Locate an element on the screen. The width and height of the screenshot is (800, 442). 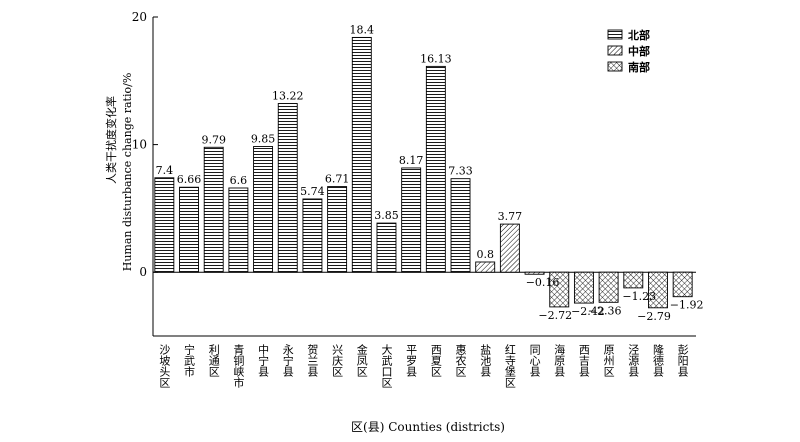
x-category-label: 彭阳县 is located at coordinates (682, 360).